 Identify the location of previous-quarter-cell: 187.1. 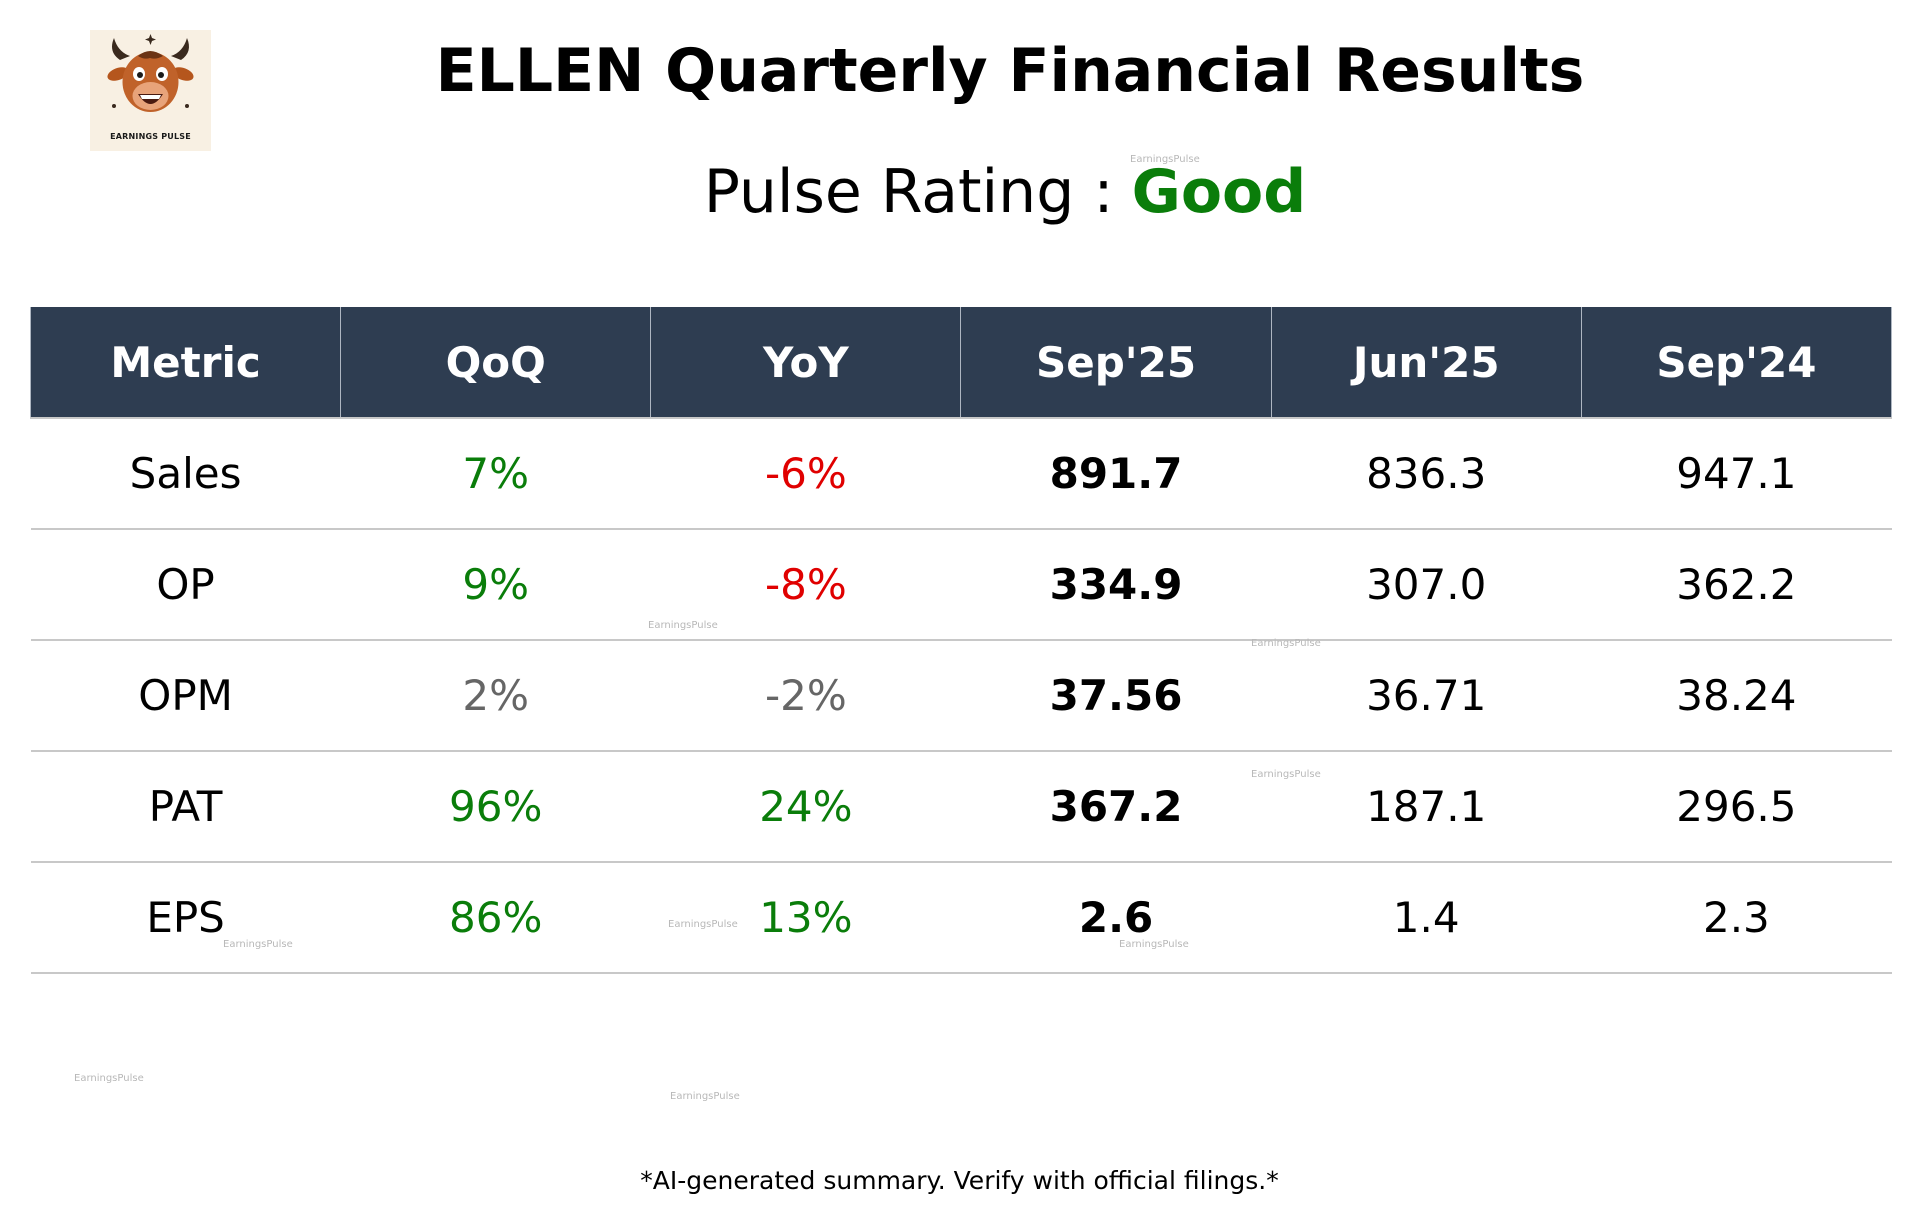
(1426, 807).